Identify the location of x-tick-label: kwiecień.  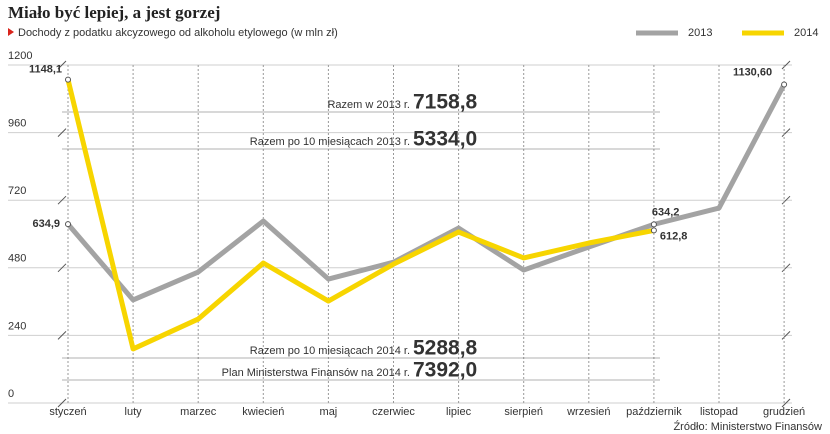
(263, 412).